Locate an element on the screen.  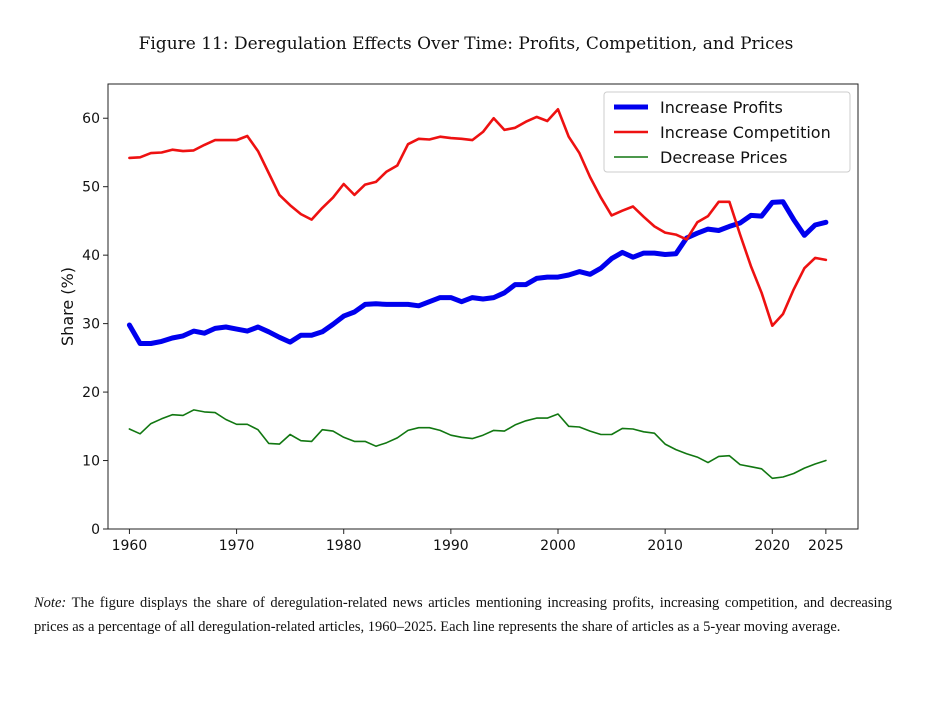
x-tick-label: 2025 is located at coordinates (826, 546).